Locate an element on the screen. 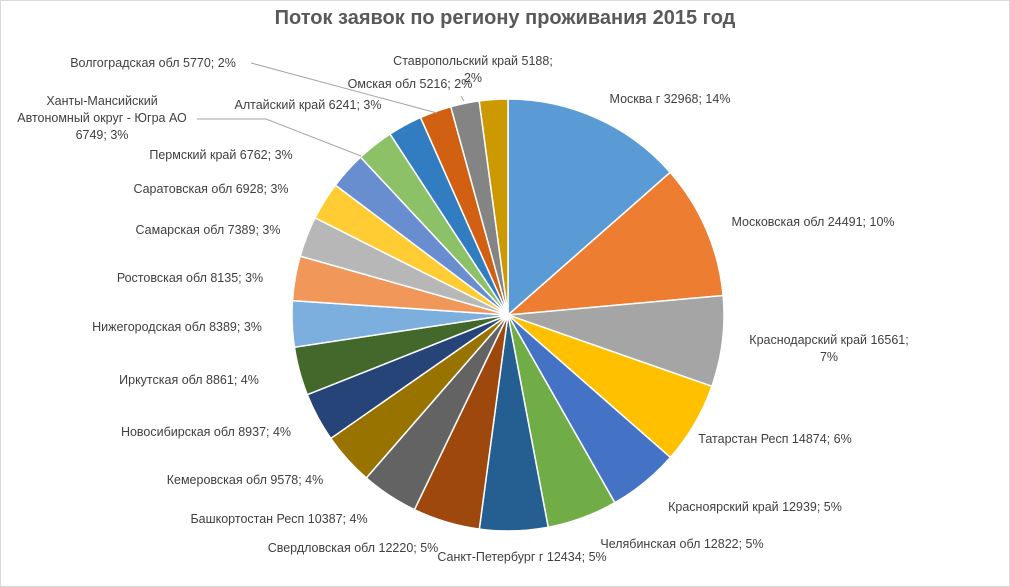  data-label: Татарстан Респ 14874; 6% is located at coordinates (774, 439).